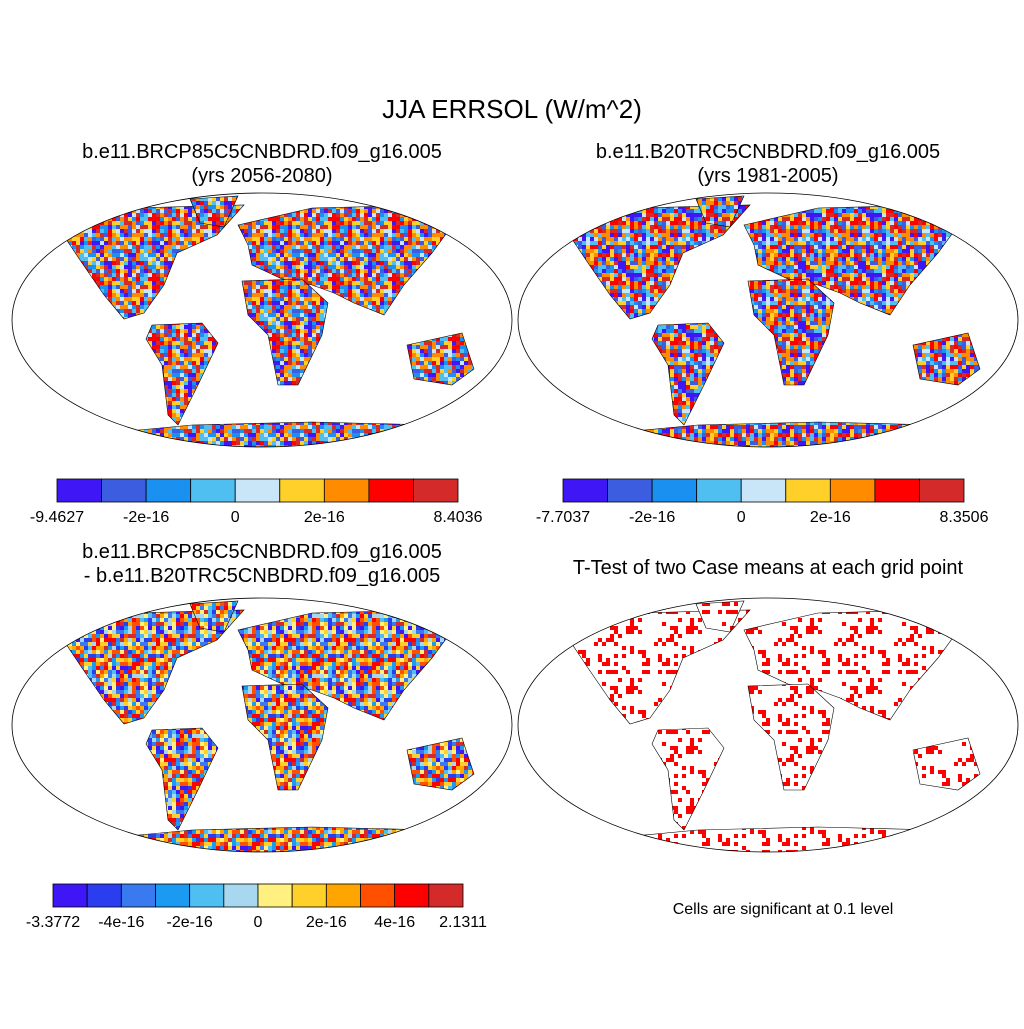  I want to click on colorbar-label: 4e-16, so click(394, 922).